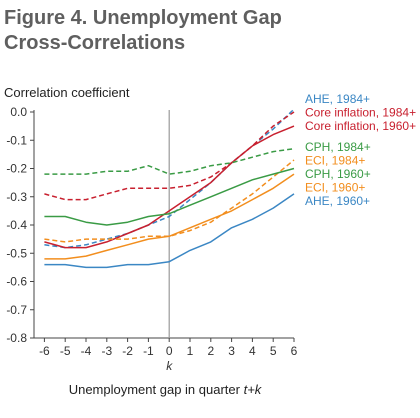 The width and height of the screenshot is (420, 418). Describe the element at coordinates (16, 253) in the screenshot. I see `y-tick-label: -0.5` at that location.